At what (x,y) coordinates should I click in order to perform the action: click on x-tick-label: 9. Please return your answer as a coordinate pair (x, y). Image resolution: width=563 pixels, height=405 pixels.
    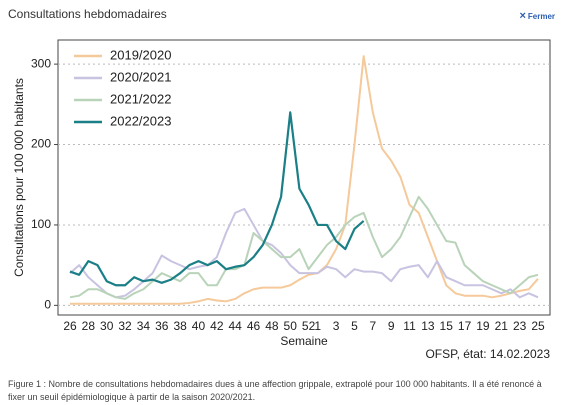
    Looking at the image, I should click on (391, 326).